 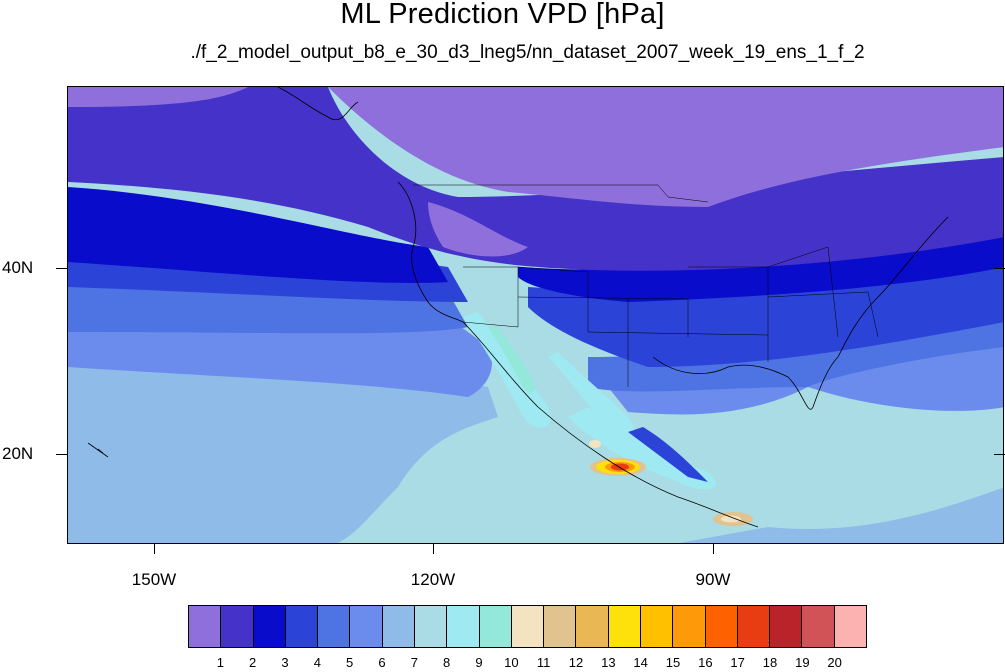 I want to click on legend-label: 4, so click(x=317, y=662).